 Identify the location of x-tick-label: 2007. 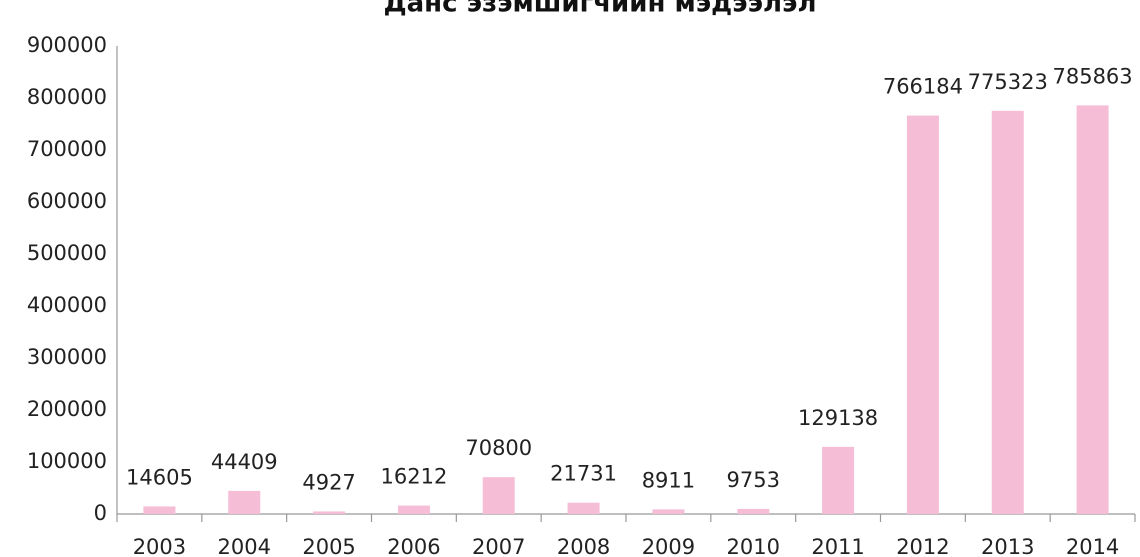
(498, 546).